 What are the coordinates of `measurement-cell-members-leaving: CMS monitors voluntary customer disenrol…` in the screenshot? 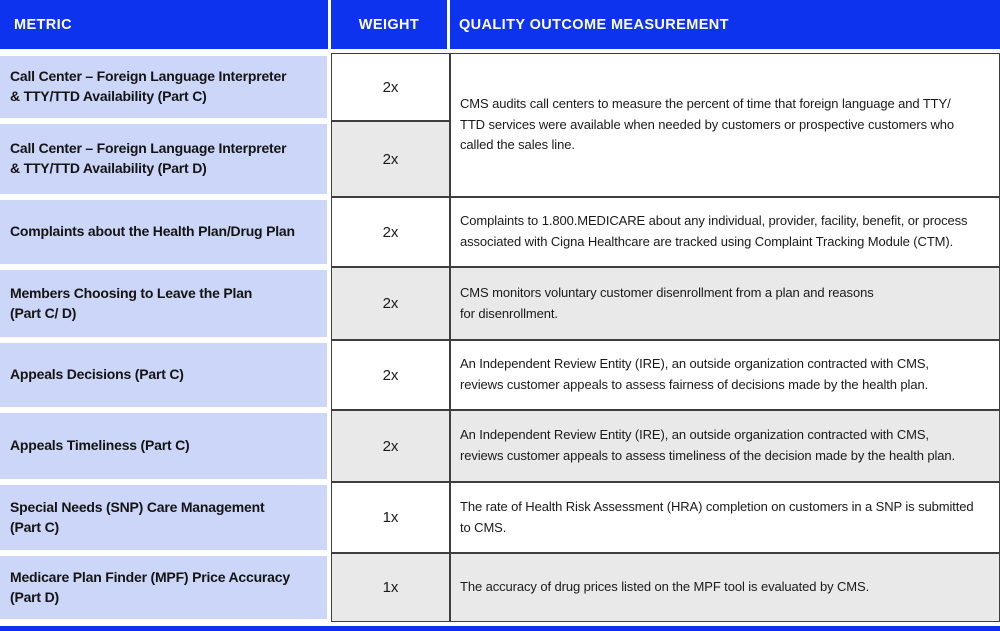 It's located at (725, 303).